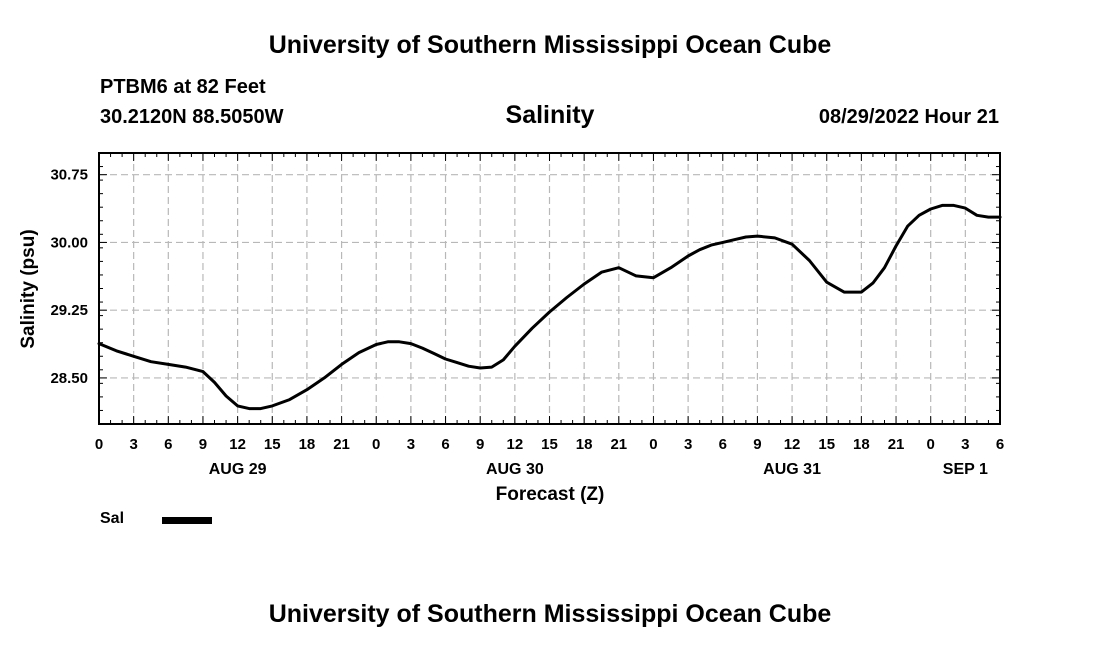 The height and width of the screenshot is (650, 1100). Describe the element at coordinates (550, 494) in the screenshot. I see `x-axis-label: Forecast (Z)` at that location.